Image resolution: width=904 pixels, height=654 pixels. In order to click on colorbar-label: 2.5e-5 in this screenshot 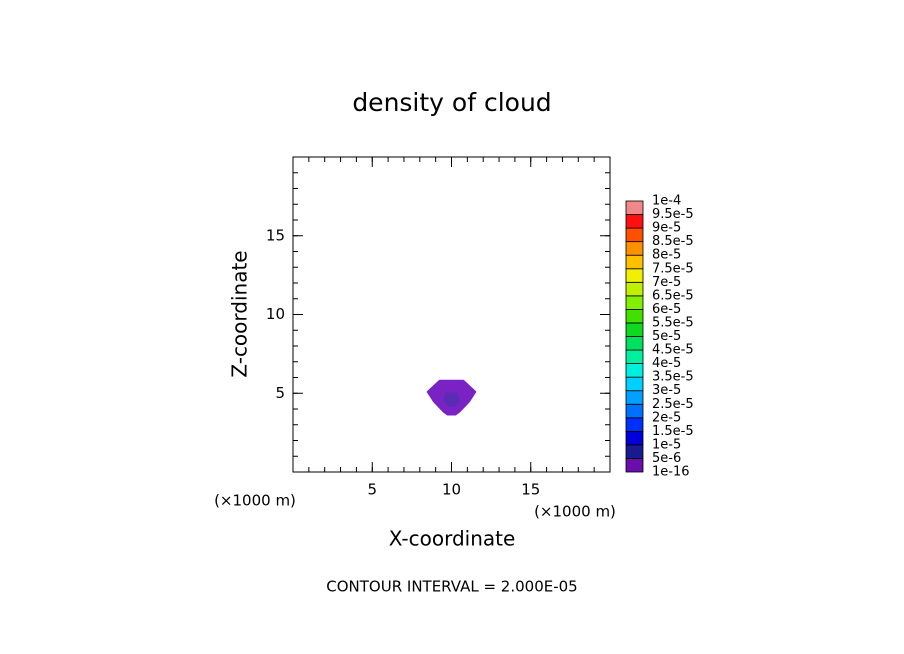, I will do `click(673, 404)`.